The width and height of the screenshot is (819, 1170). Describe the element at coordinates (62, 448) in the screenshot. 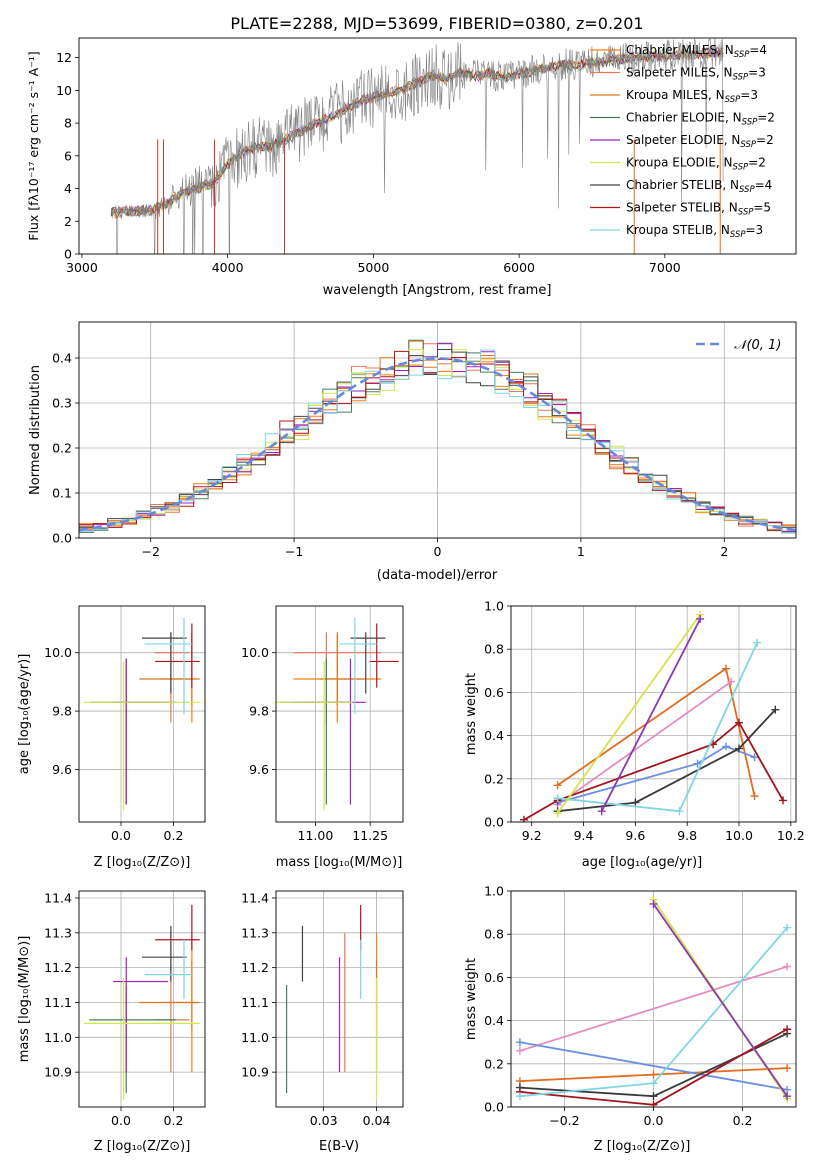

I see `residuals-ytick-label: 0.2` at that location.